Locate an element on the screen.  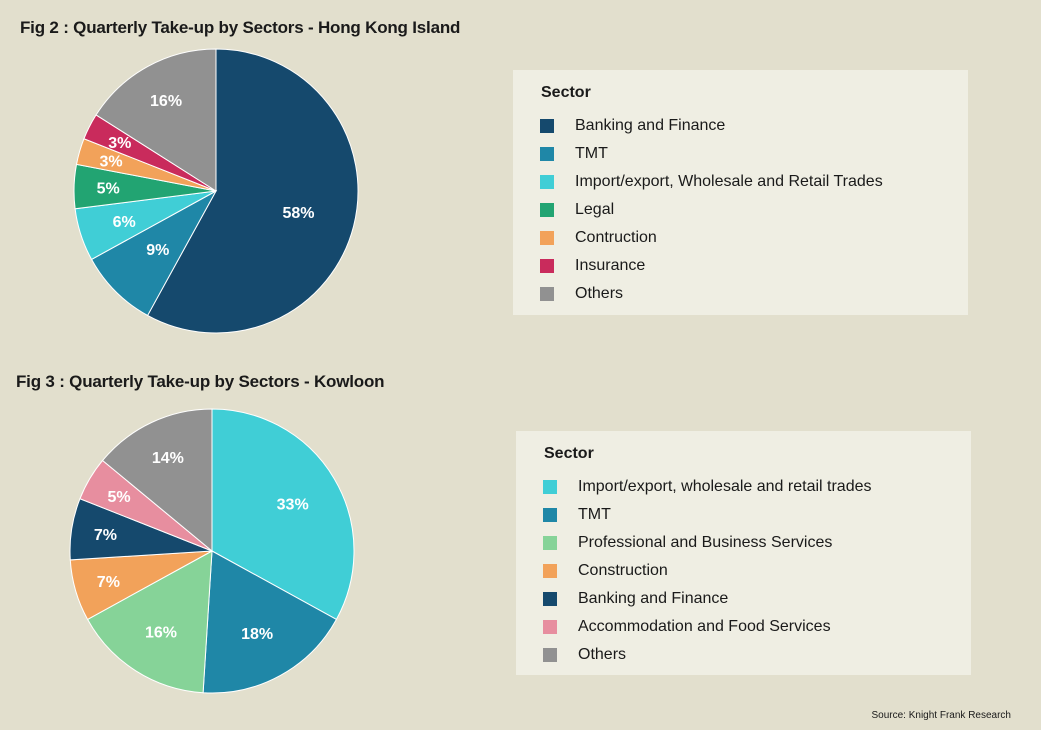
legend-item-accommodation-and-food-services: Accommodation and Food Services is located at coordinates (707, 627).